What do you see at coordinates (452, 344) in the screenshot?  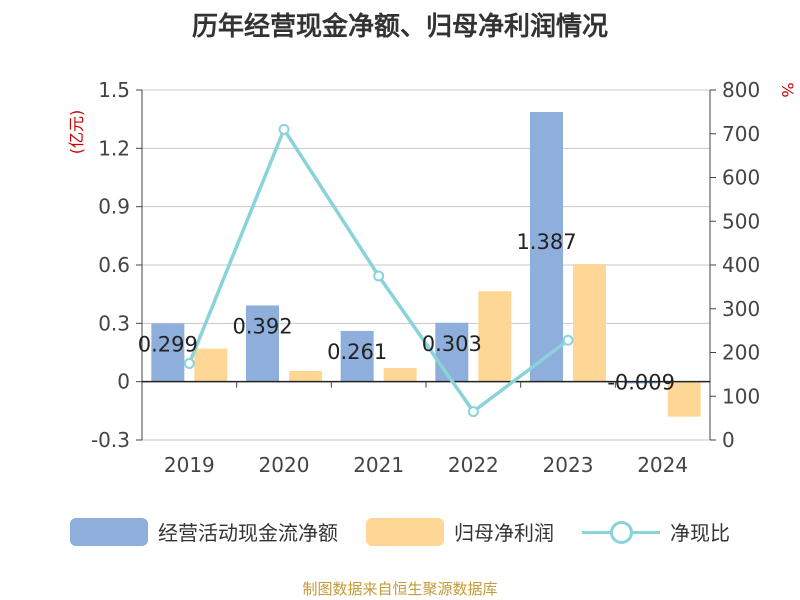 I see `data-label-cash-flow: 0.303` at bounding box center [452, 344].